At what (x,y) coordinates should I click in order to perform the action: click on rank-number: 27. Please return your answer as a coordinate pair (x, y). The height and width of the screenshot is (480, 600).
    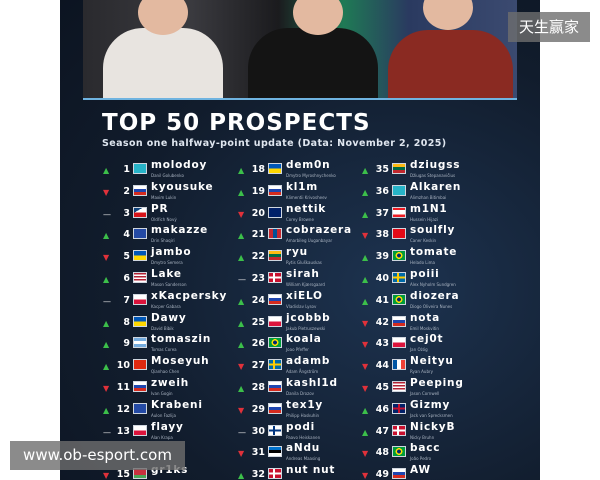
    Looking at the image, I should click on (258, 366).